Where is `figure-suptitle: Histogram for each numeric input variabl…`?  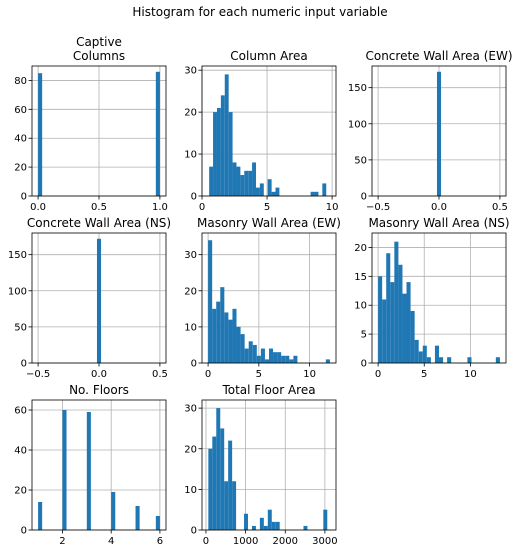 figure-suptitle: Histogram for each numeric input variabl… is located at coordinates (259, 12).